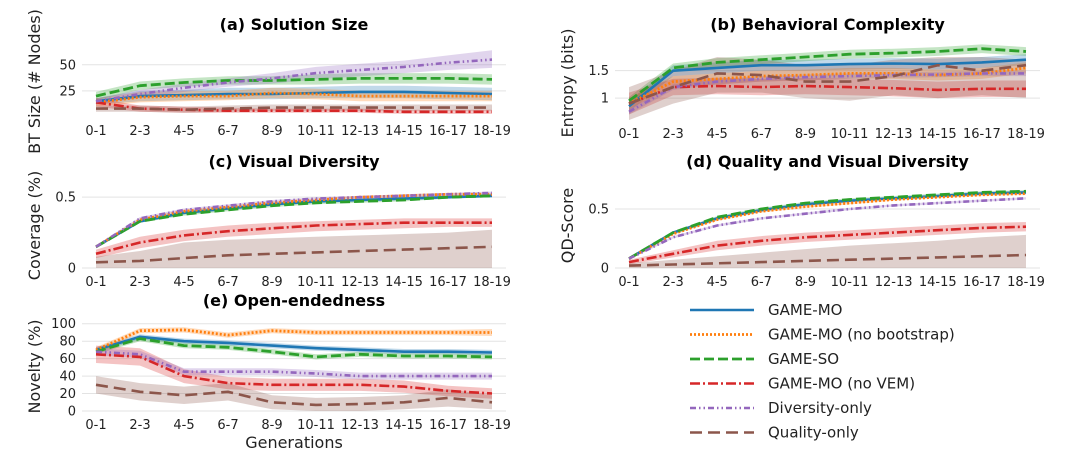  What do you see at coordinates (34, 366) in the screenshot?
I see `y-axis-label: Novelty (%)` at bounding box center [34, 366].